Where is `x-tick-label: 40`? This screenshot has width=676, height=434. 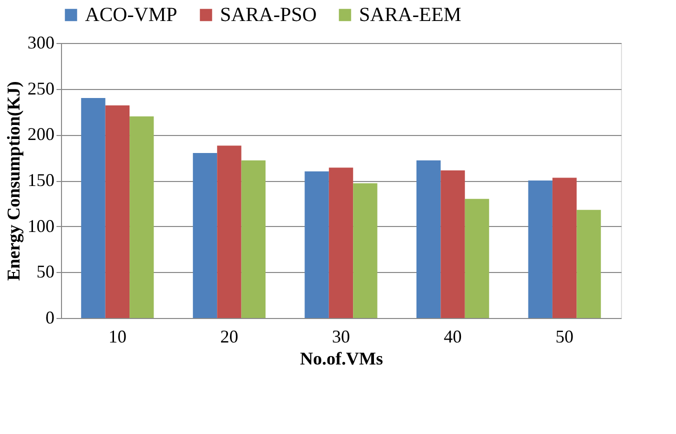 x-tick-label: 40 is located at coordinates (453, 336).